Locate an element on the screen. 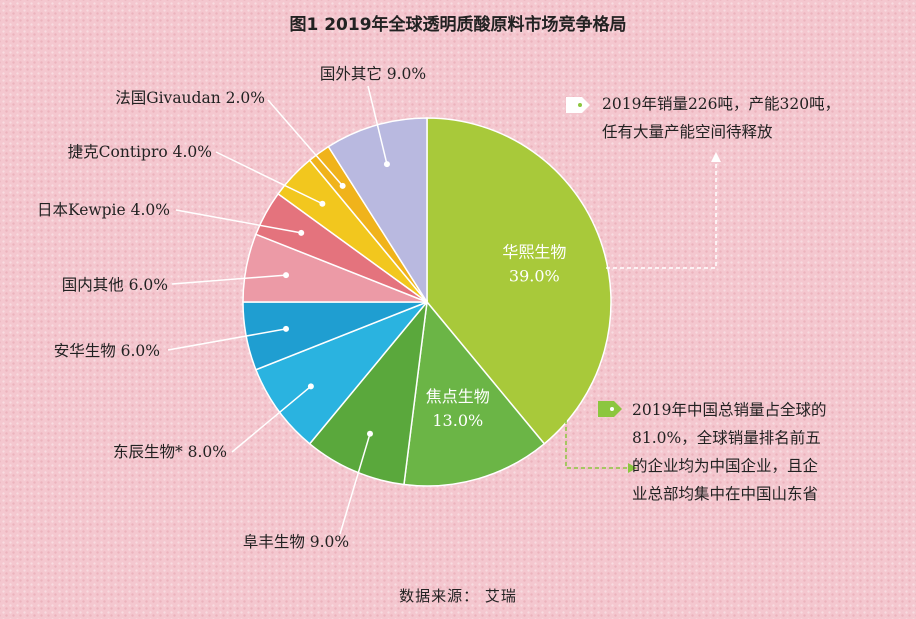 The width and height of the screenshot is (916, 619). slice-label: 国内其他 6.0% is located at coordinates (115, 285).